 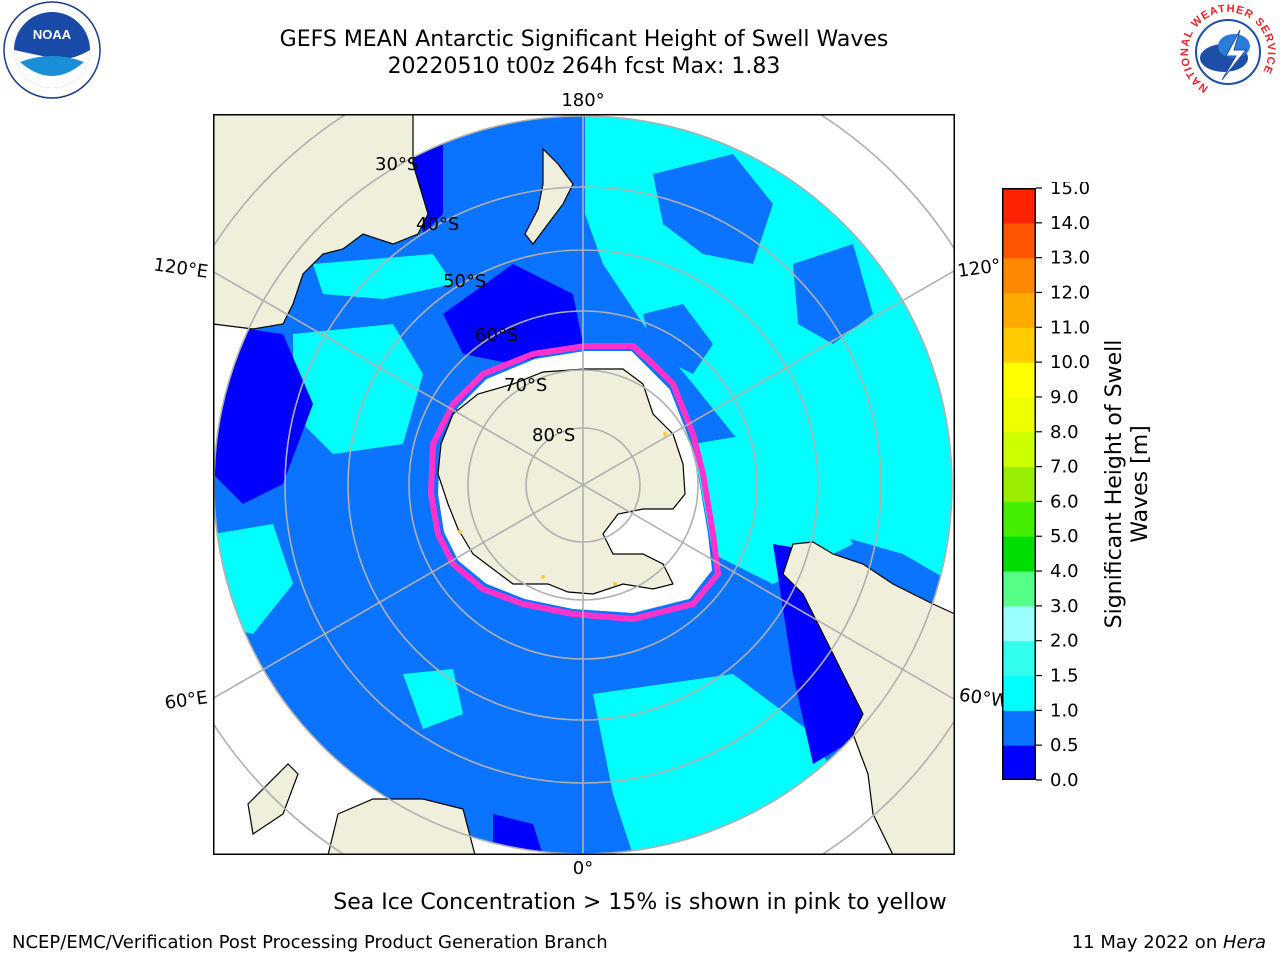 I want to click on africa-landmass, so click(x=401, y=826).